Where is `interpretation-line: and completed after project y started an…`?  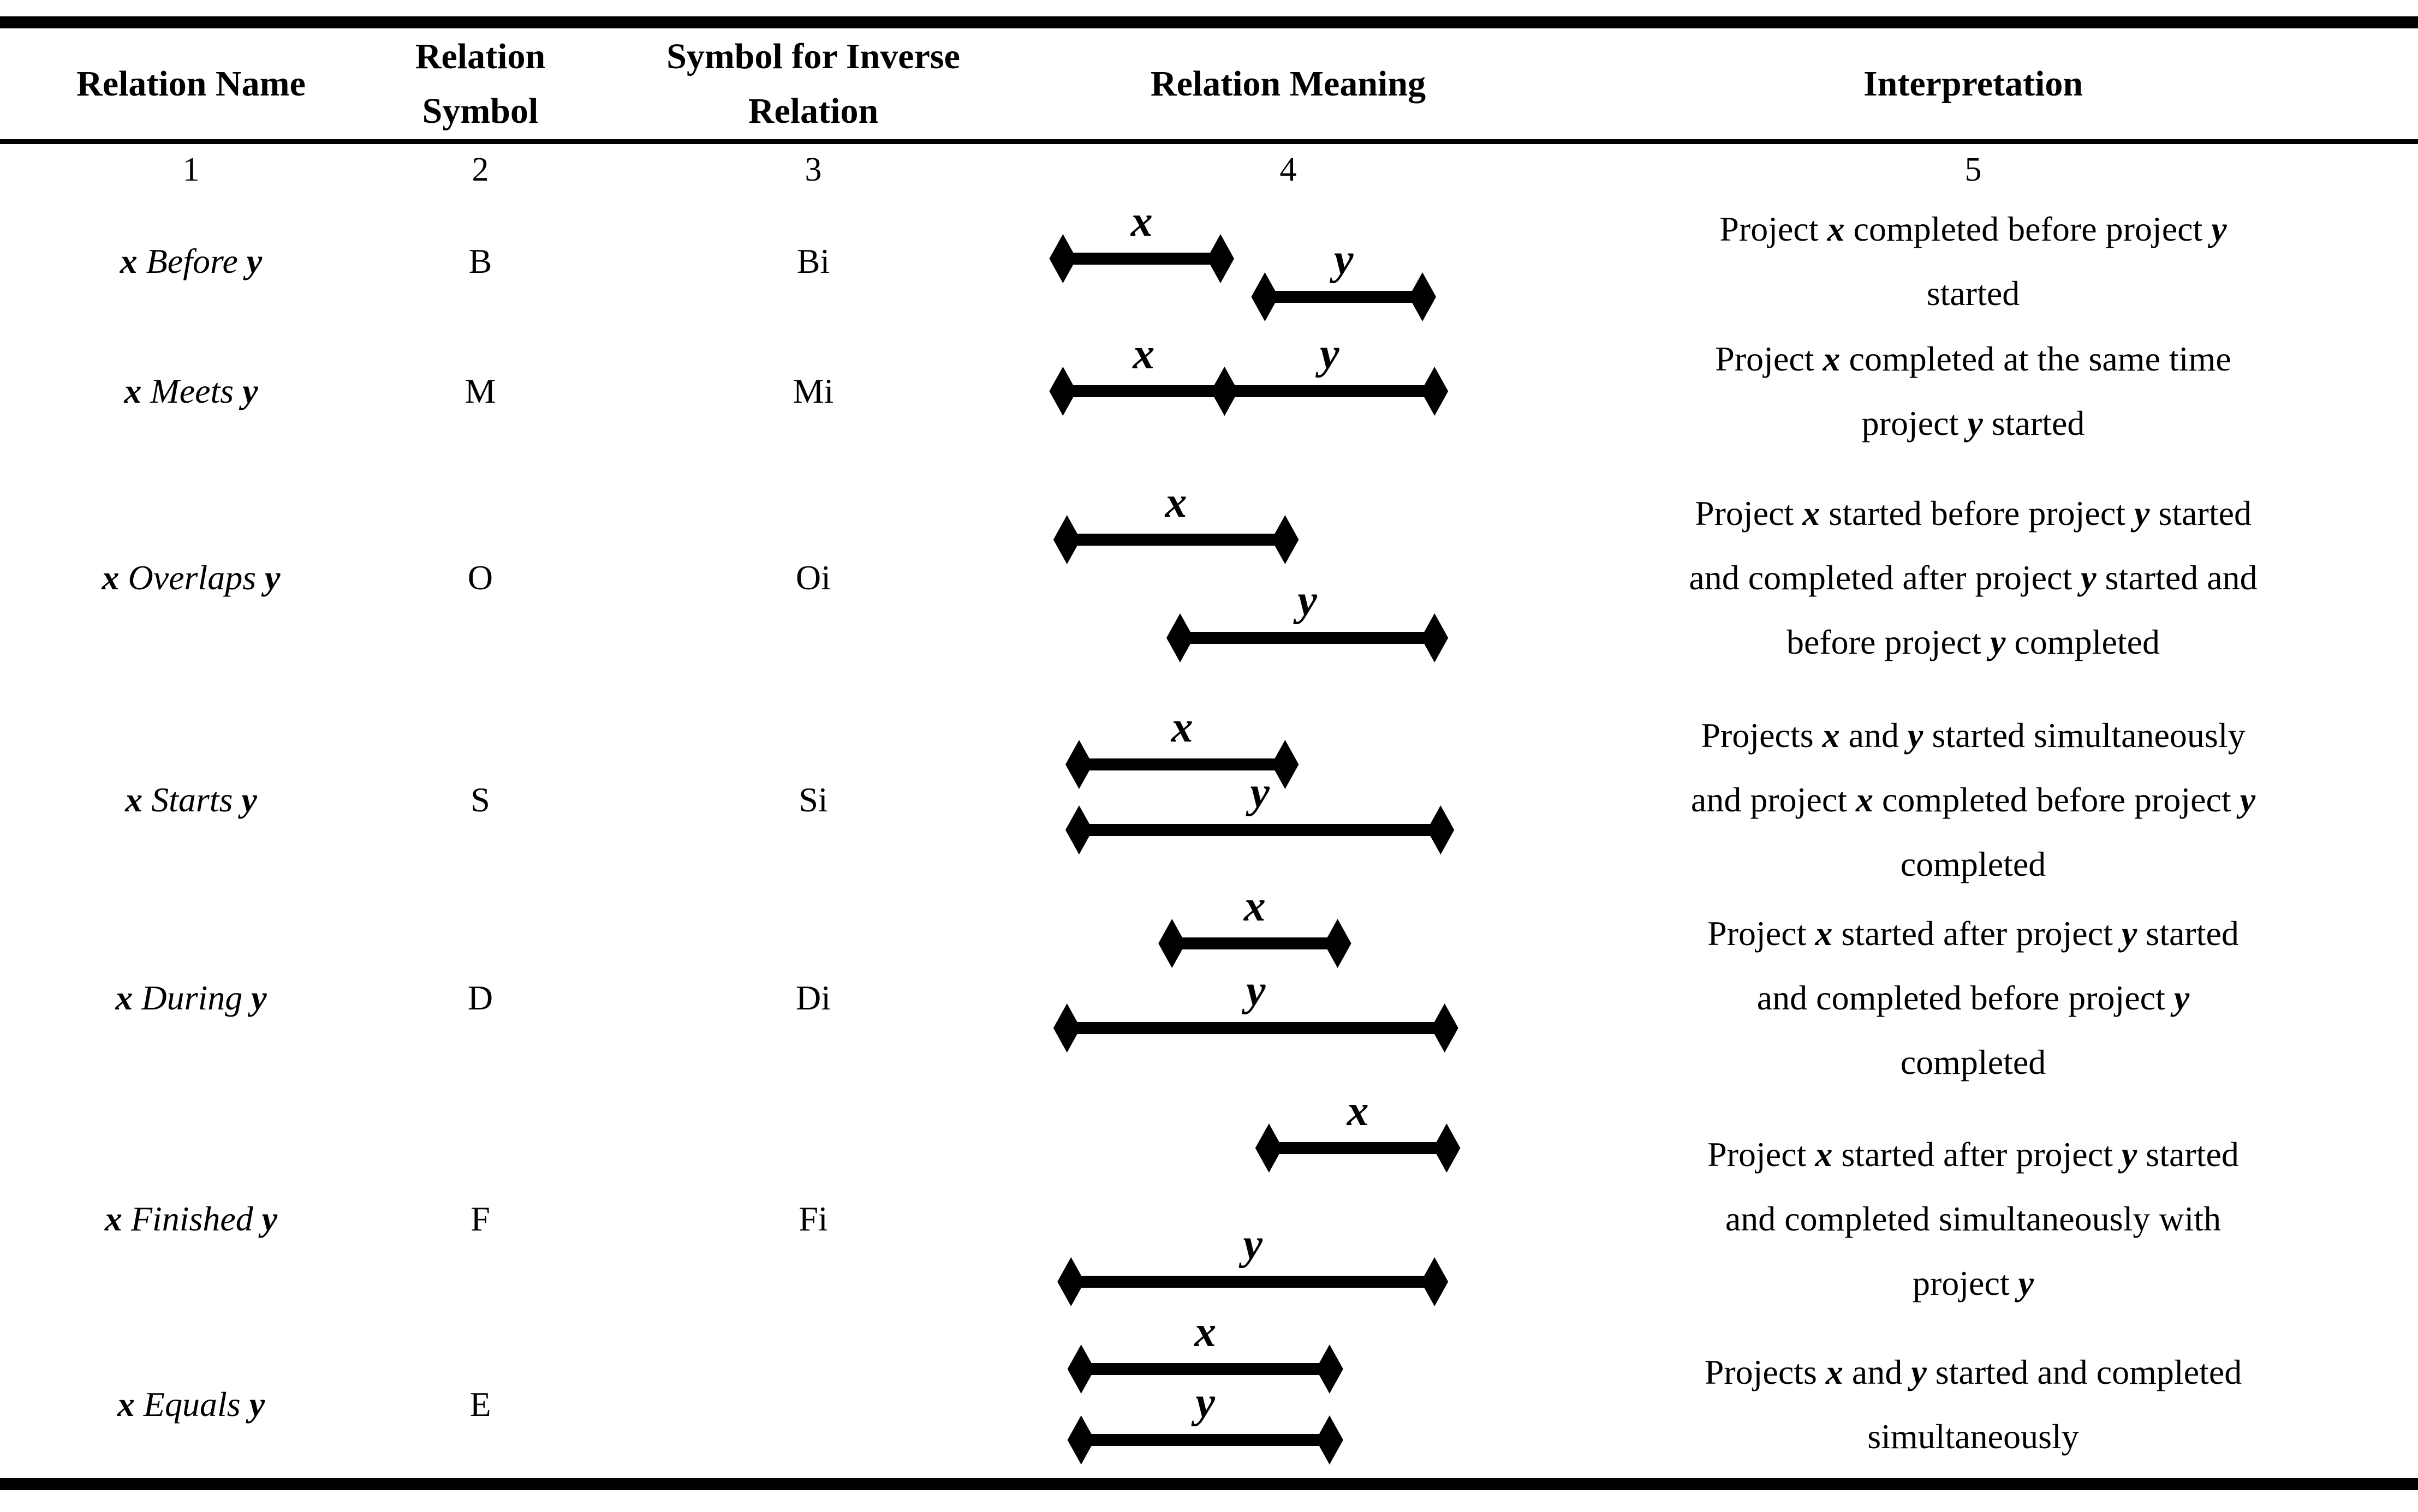 interpretation-line: and completed after project y started an… is located at coordinates (1974, 577).